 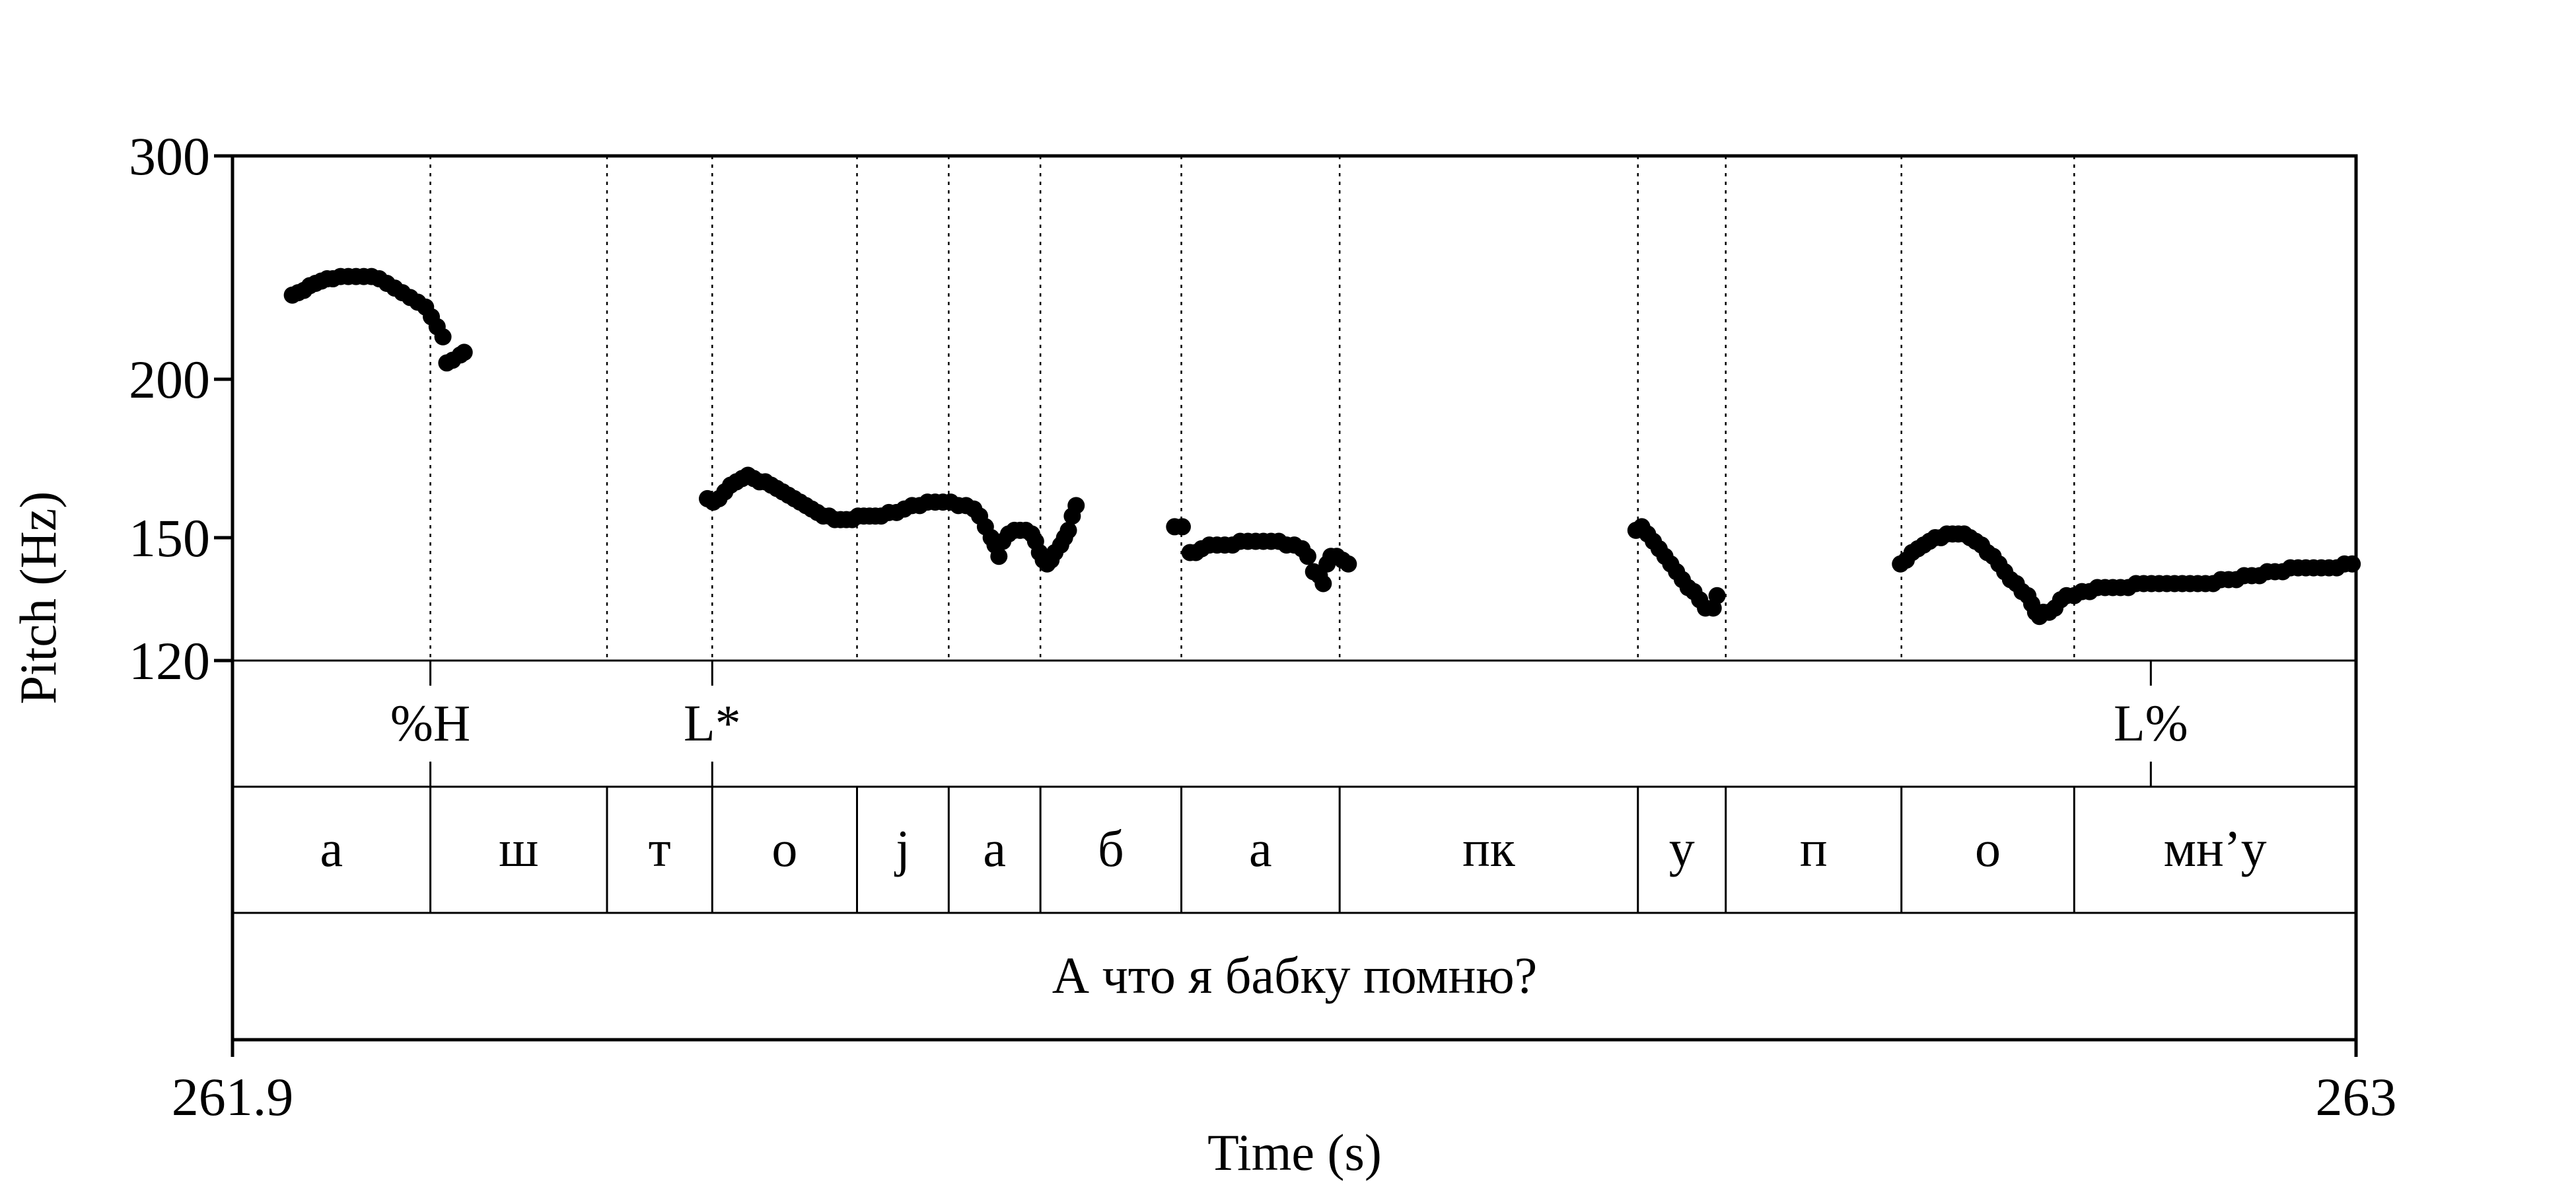 I want to click on segment-label: п, so click(x=1814, y=848).